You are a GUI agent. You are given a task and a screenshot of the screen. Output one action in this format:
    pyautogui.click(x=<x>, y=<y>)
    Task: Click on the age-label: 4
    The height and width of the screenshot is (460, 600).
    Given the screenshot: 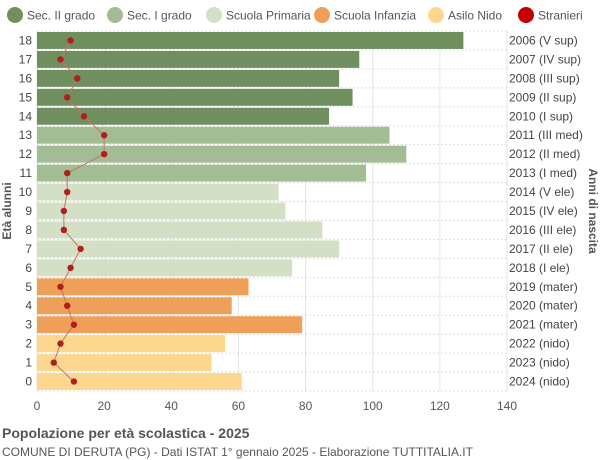 What is the action you would take?
    pyautogui.click(x=28, y=306)
    